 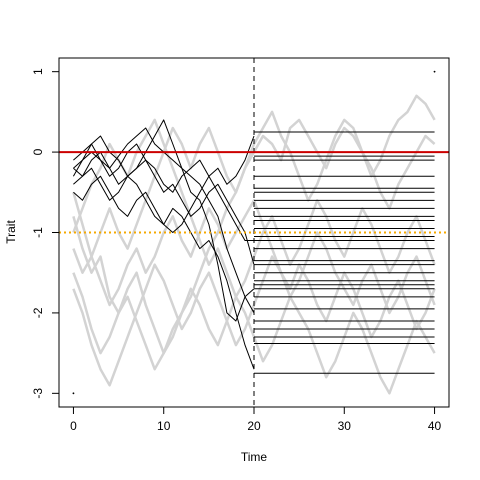 What do you see at coordinates (435, 426) in the screenshot?
I see `x-tick-label: 40` at bounding box center [435, 426].